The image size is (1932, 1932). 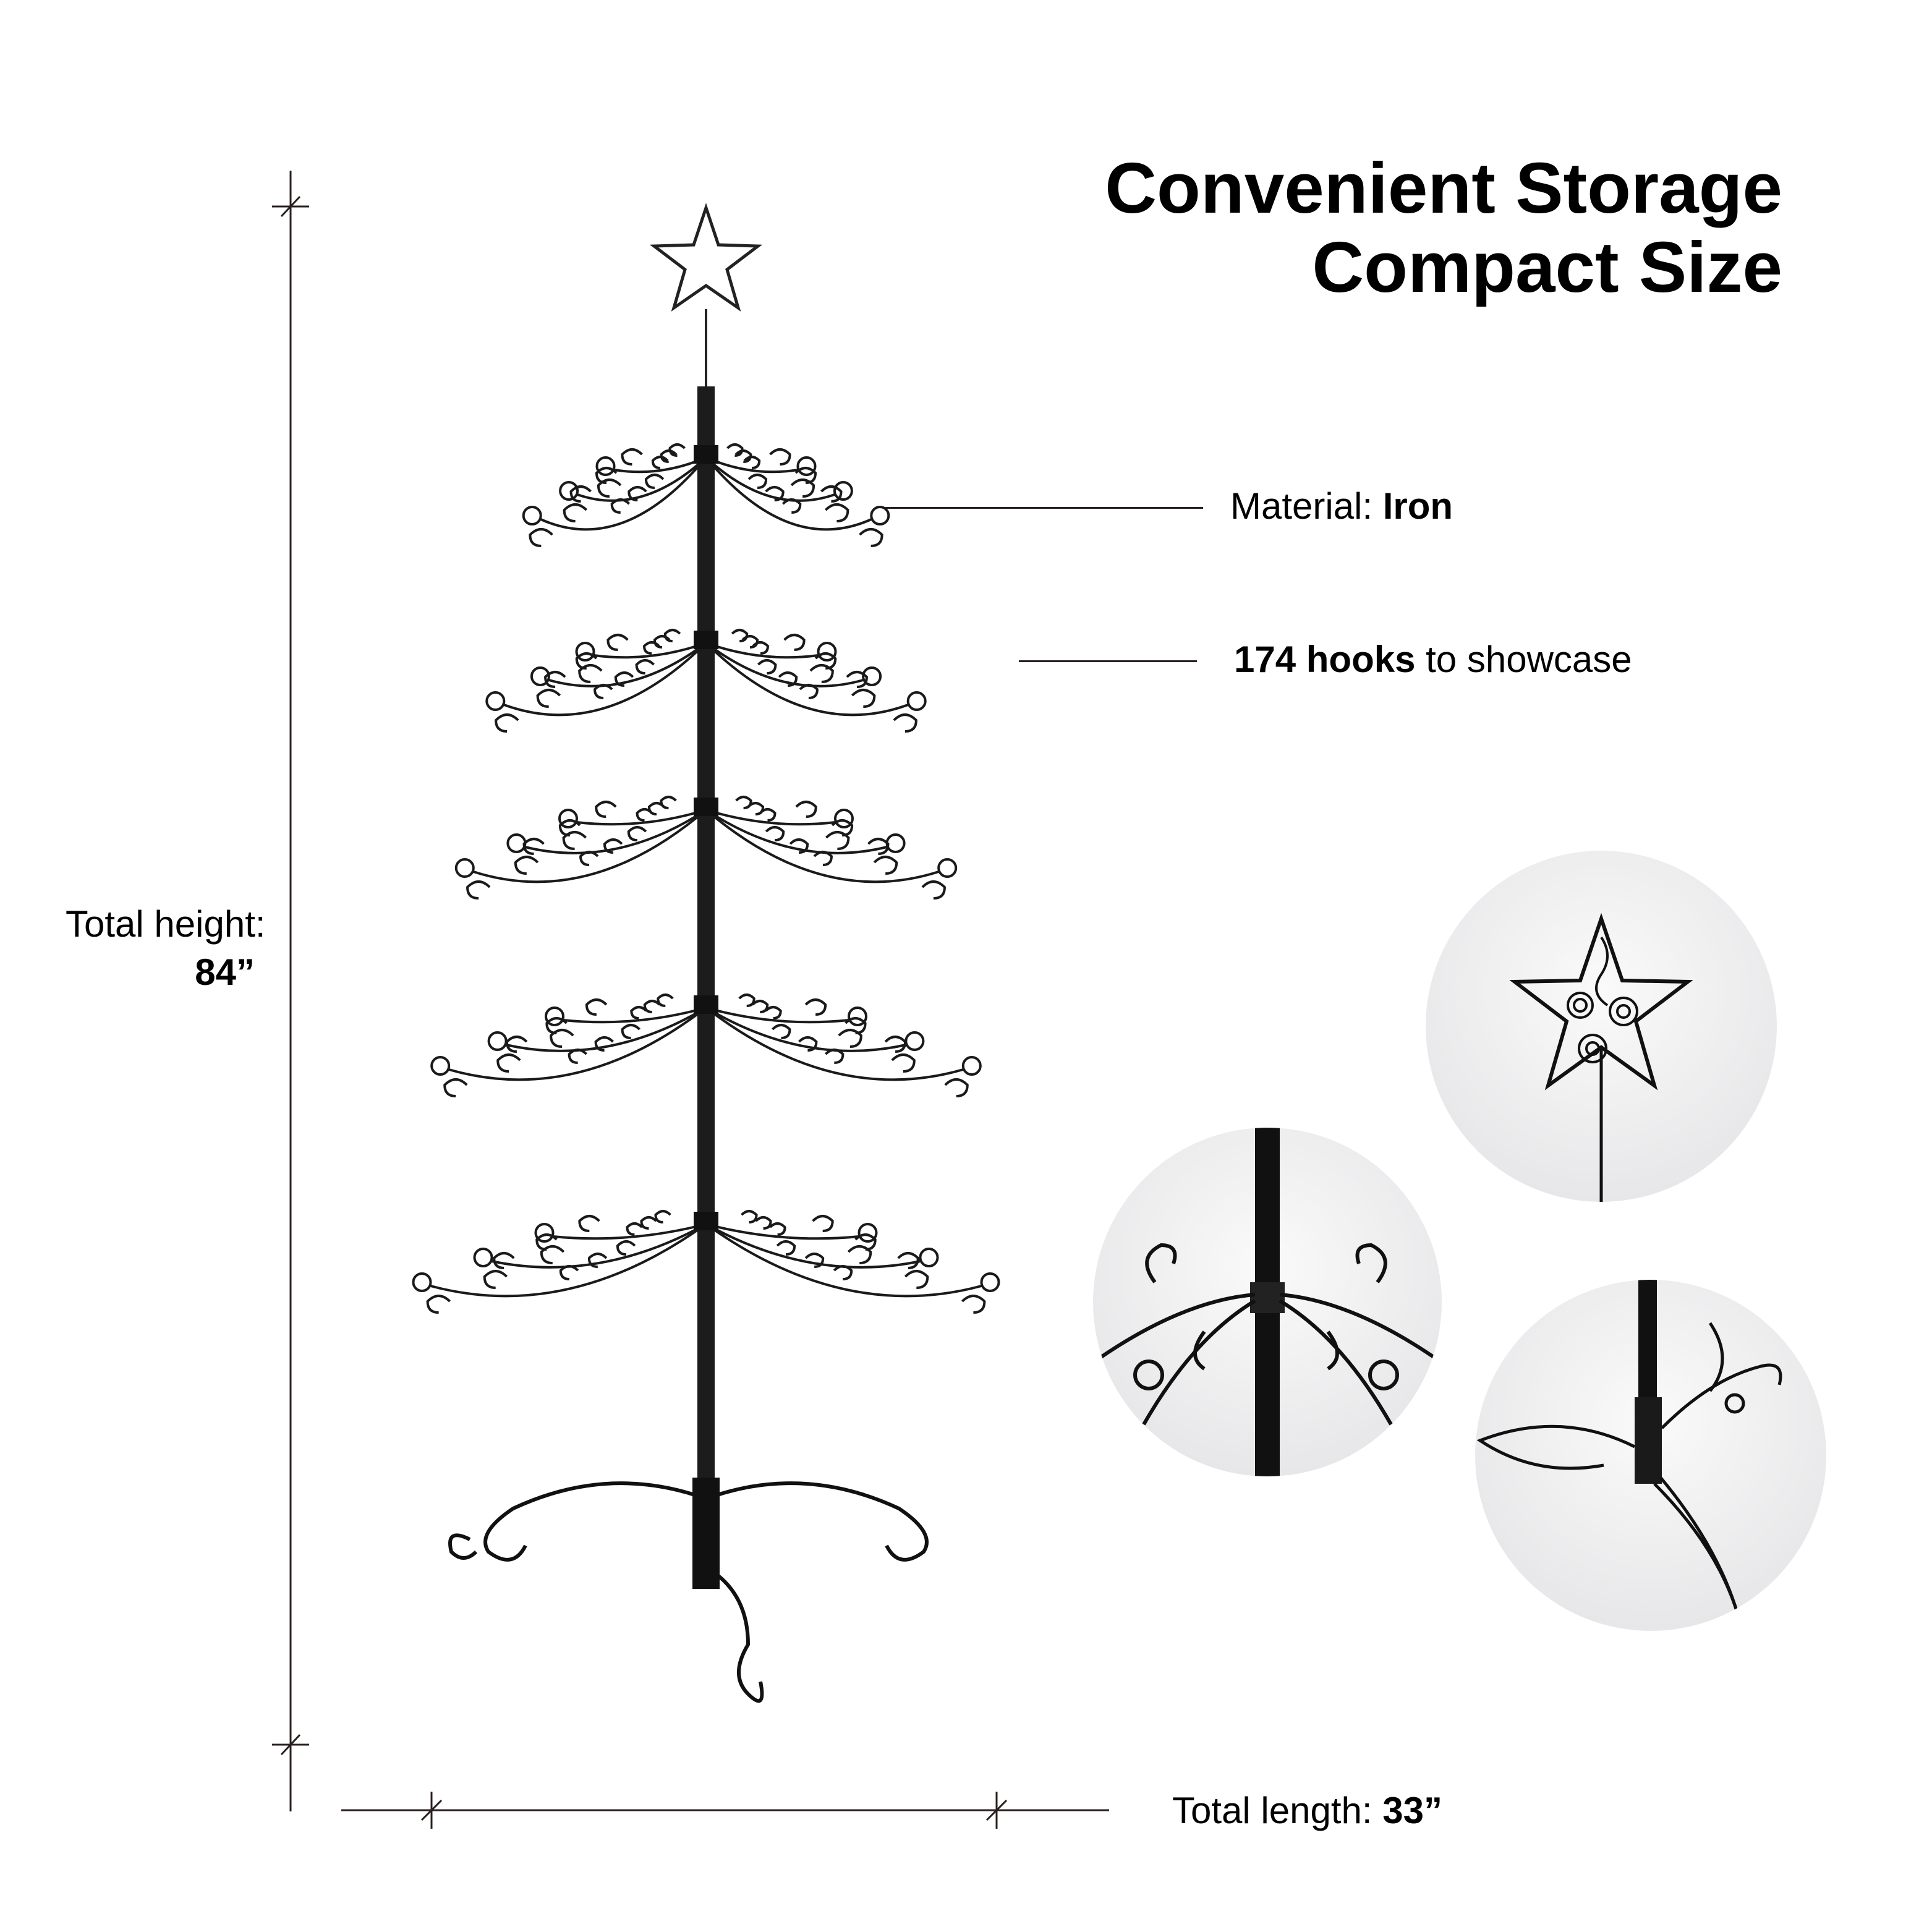 I want to click on length-value: 33”, so click(x=1412, y=1811).